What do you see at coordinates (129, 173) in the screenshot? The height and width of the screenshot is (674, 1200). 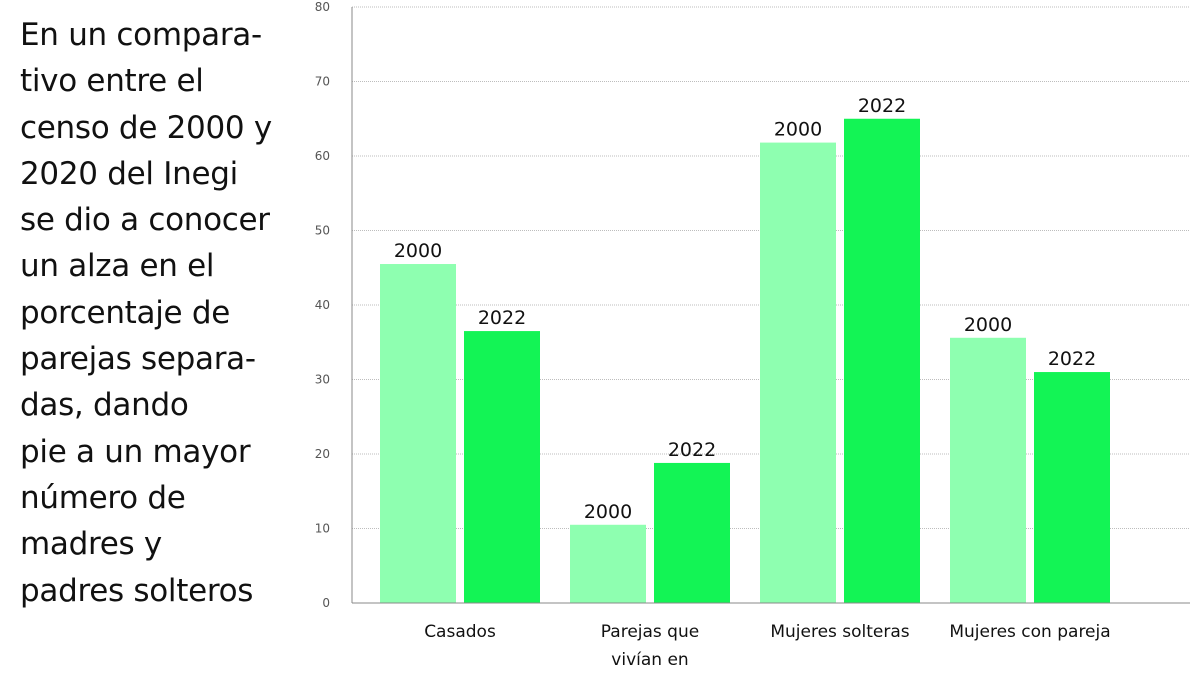 I see `intro-line: 2020 del Inegi` at bounding box center [129, 173].